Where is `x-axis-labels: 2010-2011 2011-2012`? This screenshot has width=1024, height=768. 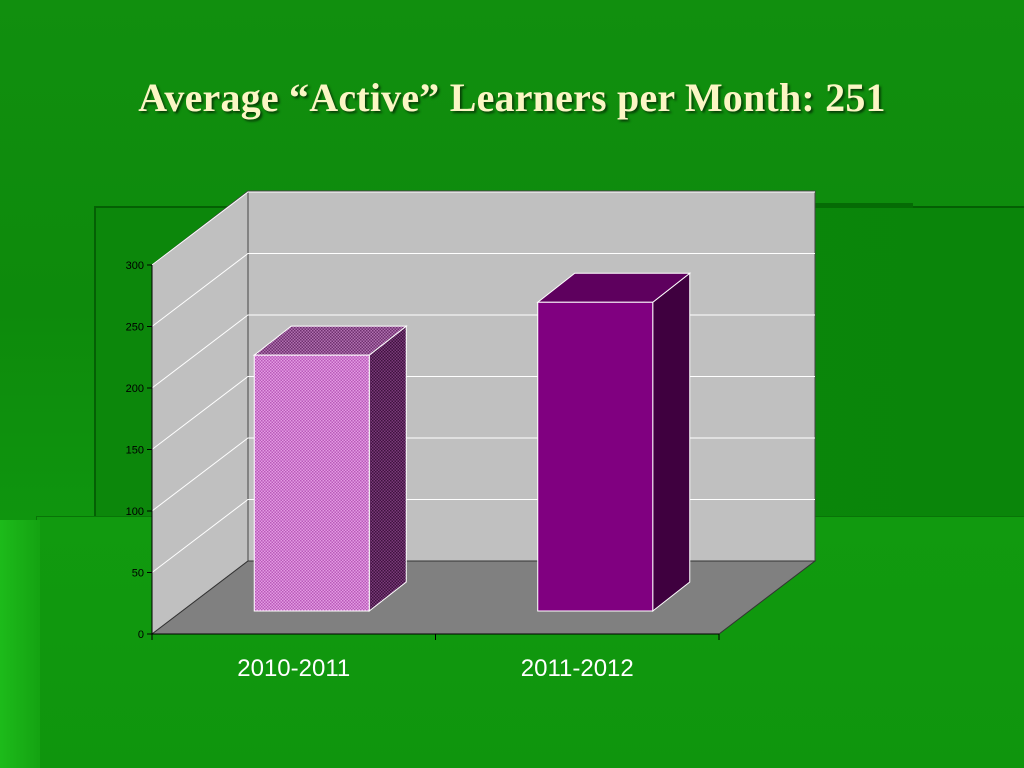 x-axis-labels: 2010-2011 2011-2012 is located at coordinates (435, 668).